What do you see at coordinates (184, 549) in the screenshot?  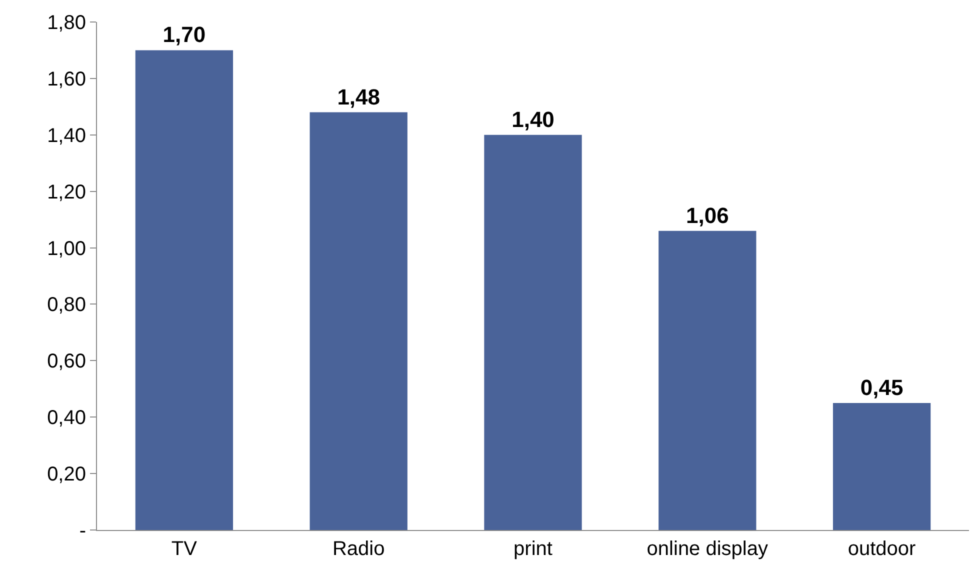 I see `x-tick-label: TV` at bounding box center [184, 549].